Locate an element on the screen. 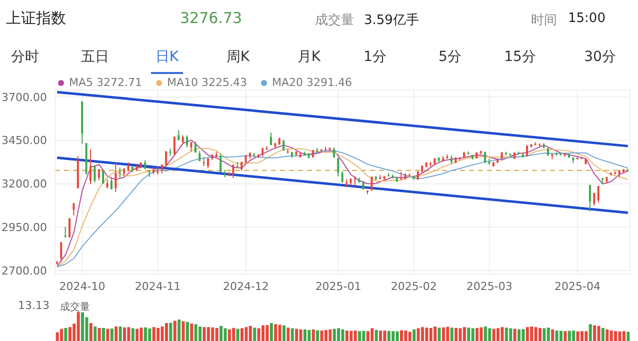 The height and width of the screenshot is (341, 638). text: 周K is located at coordinates (238, 57).